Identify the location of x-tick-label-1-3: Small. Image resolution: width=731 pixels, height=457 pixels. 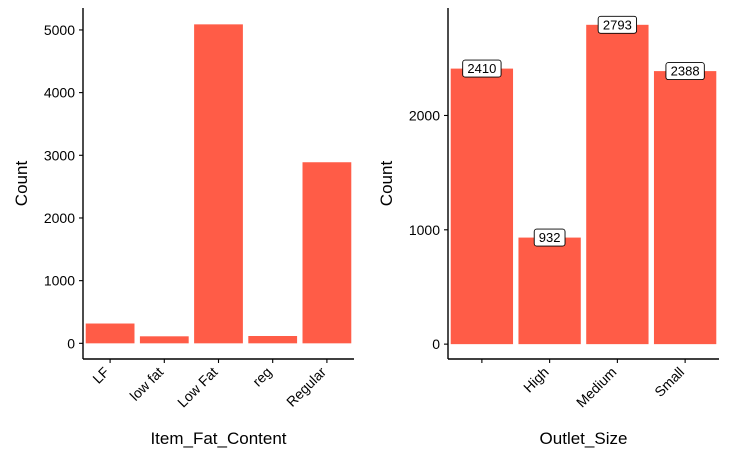
(669, 382).